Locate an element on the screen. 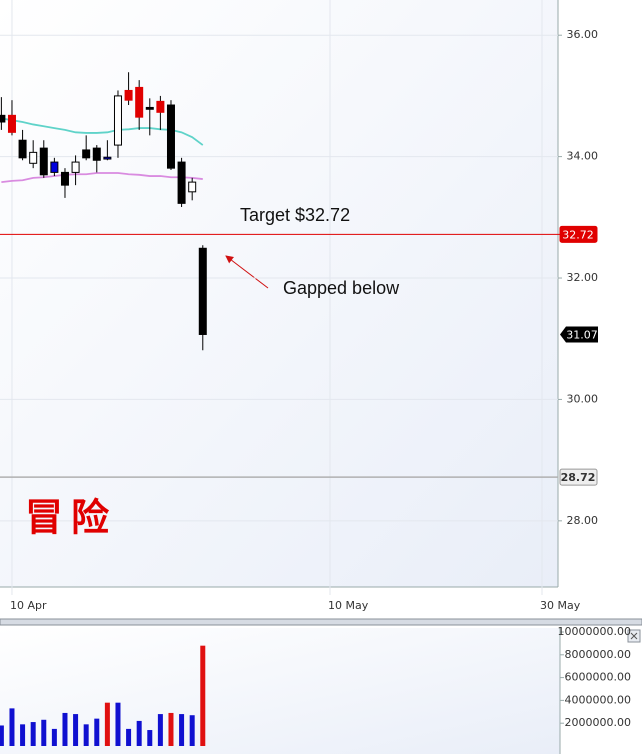 Image resolution: width=642 pixels, height=754 pixels. panel-separator is located at coordinates (321, 622).